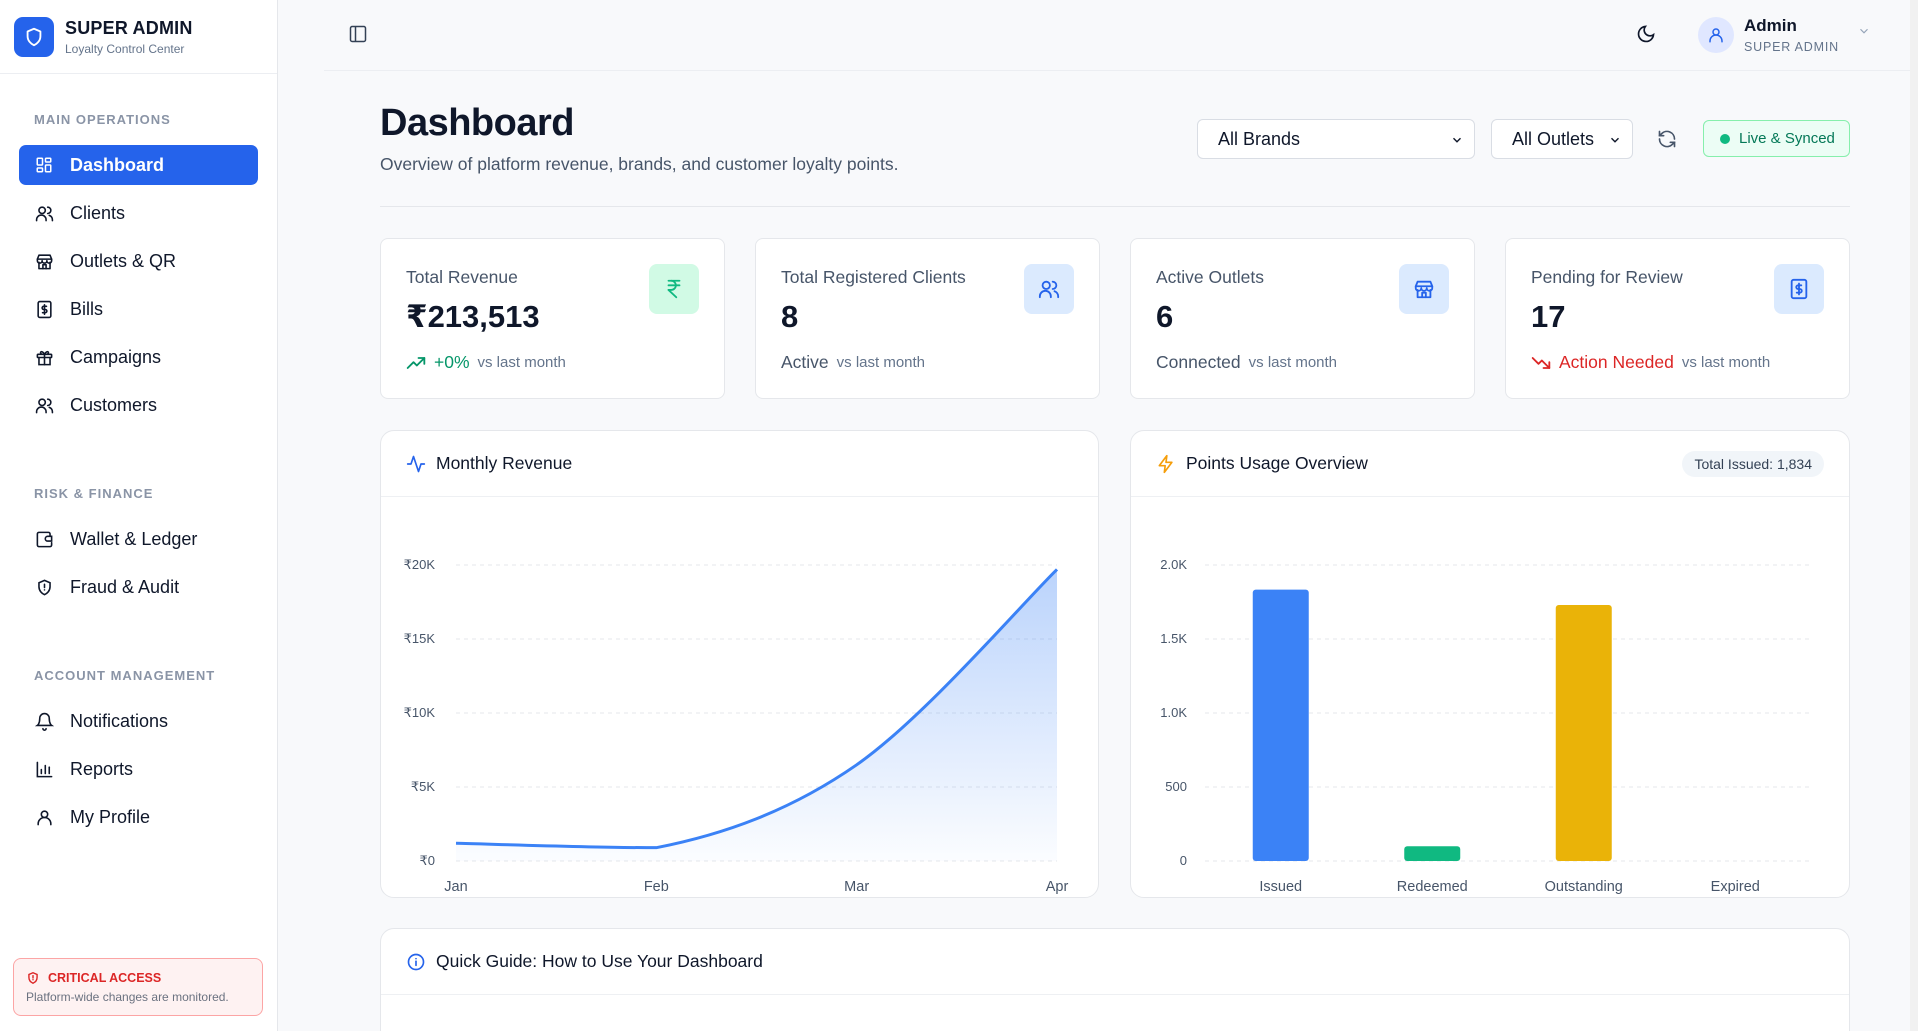 The width and height of the screenshot is (1918, 1031). I want to click on brand: SUPER ADMIN Loyalty Control Center, so click(138, 37).